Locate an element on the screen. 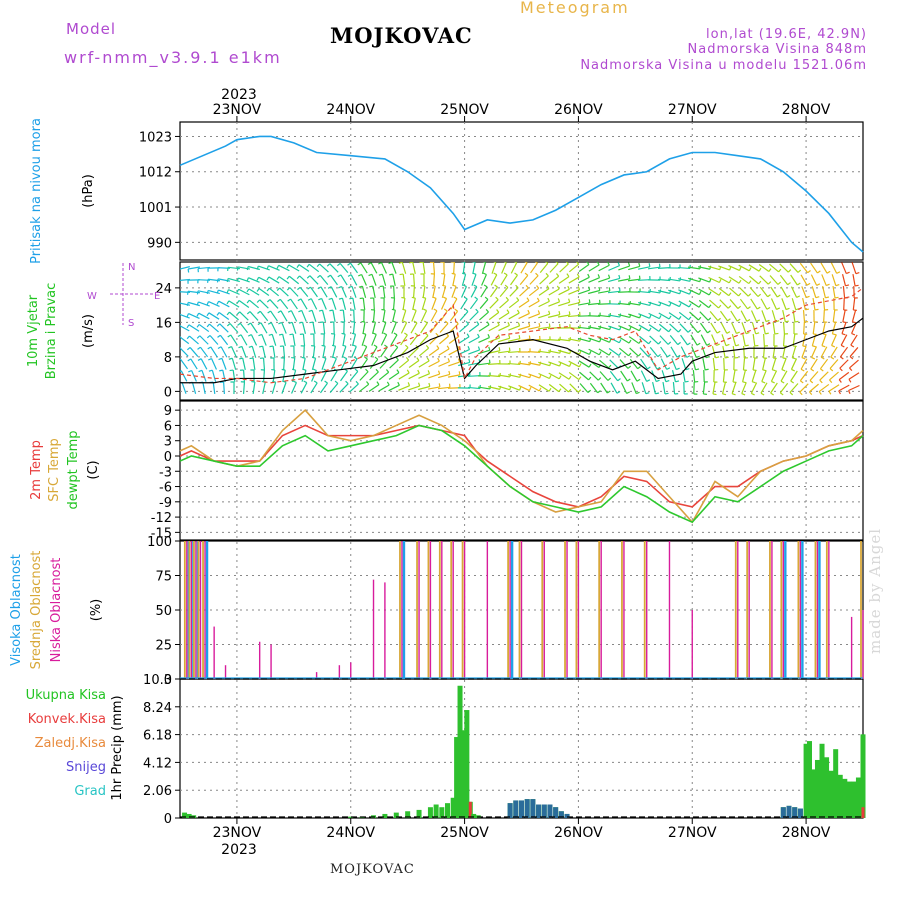  y-tick-label: 25 is located at coordinates (163, 646).